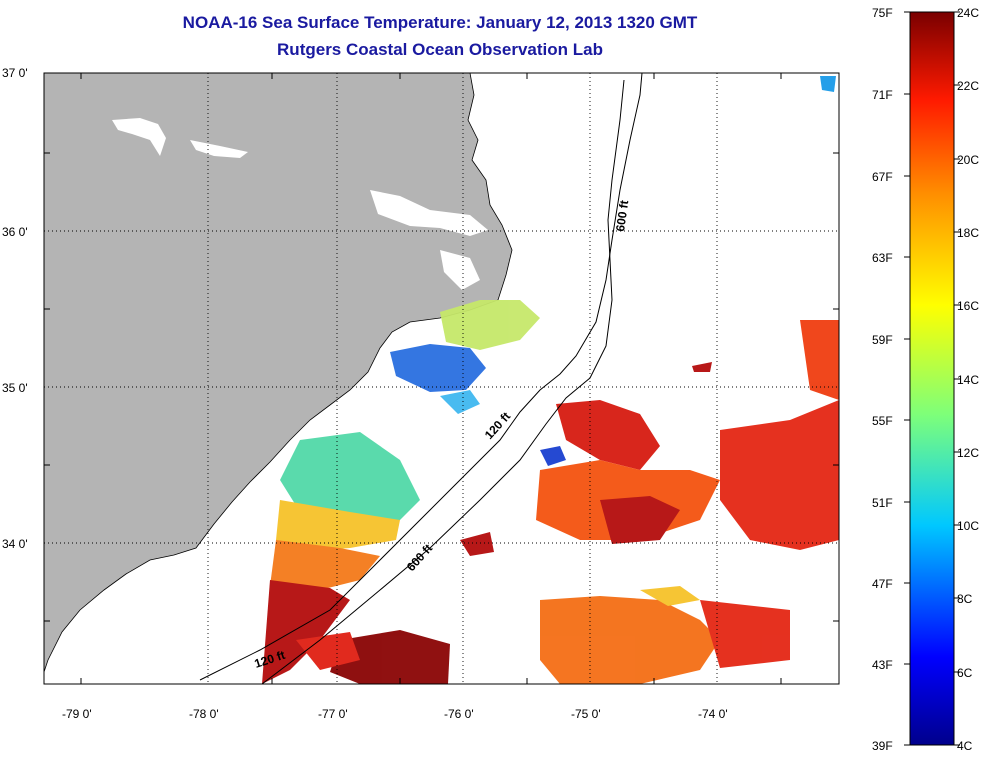 The image size is (984, 761). Describe the element at coordinates (15, 232) in the screenshot. I see `lat-label-36: 36 0'` at that location.